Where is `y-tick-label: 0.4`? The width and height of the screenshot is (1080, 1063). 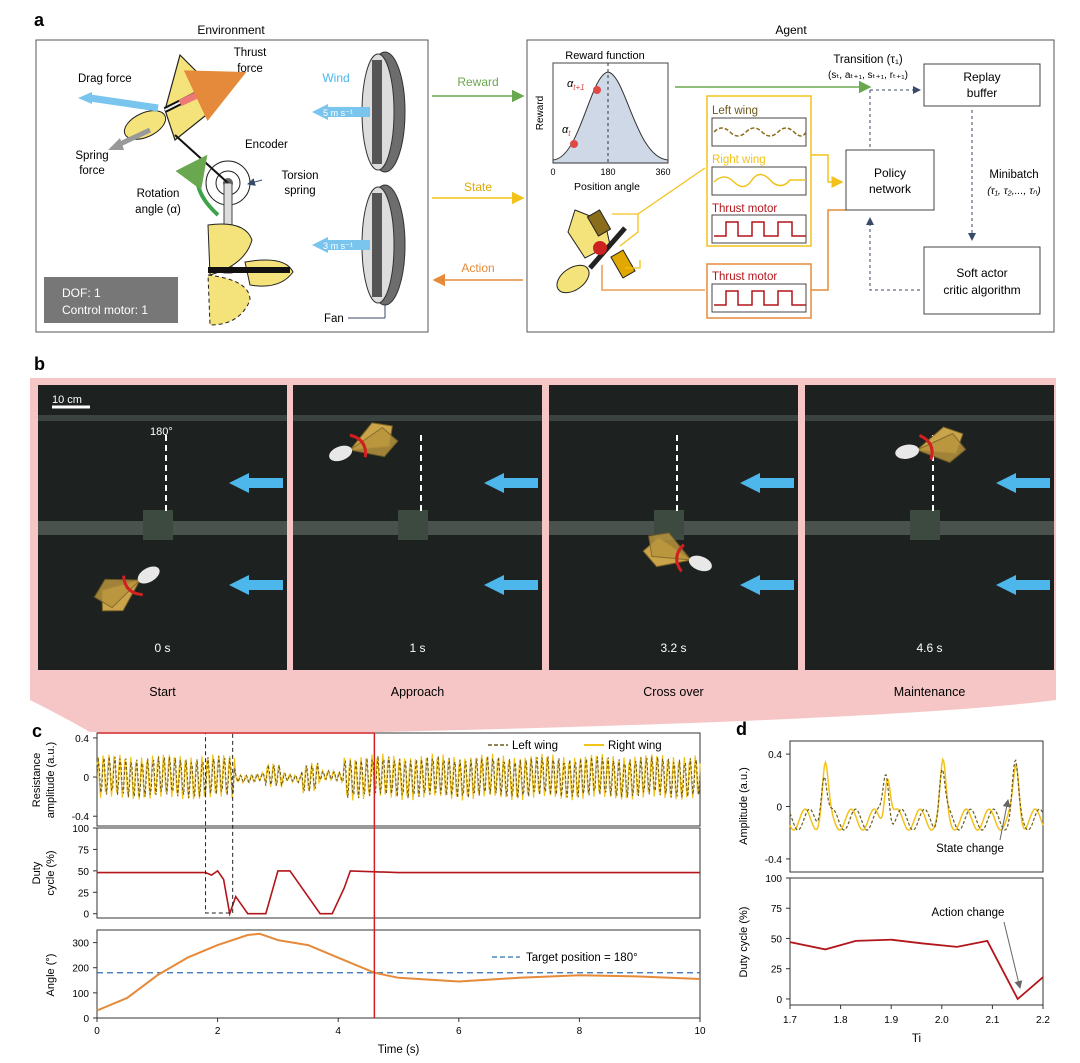 y-tick-label: 0.4 is located at coordinates (82, 739).